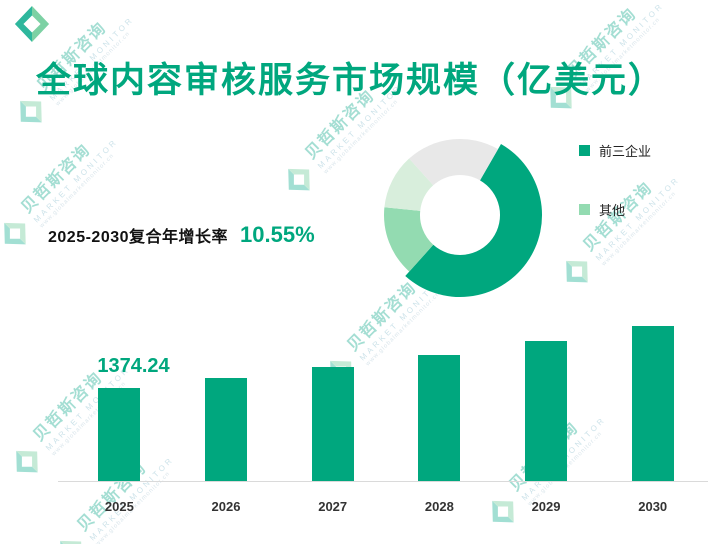 This screenshot has height=544, width=709. I want to click on legend-item: 其他, so click(615, 209).